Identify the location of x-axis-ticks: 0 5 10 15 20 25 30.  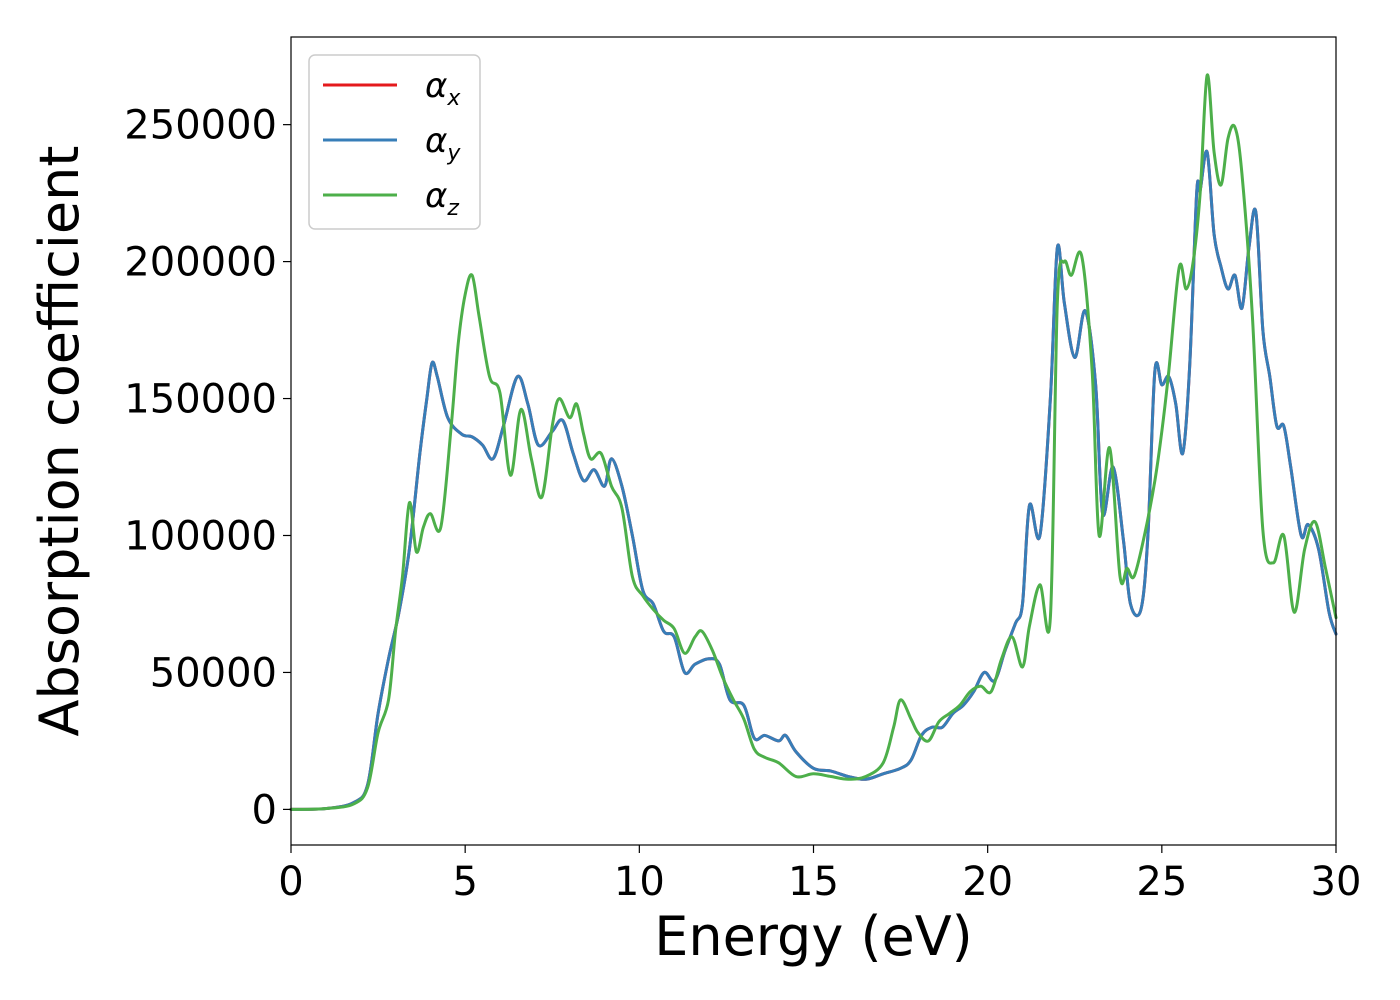
(819, 875).